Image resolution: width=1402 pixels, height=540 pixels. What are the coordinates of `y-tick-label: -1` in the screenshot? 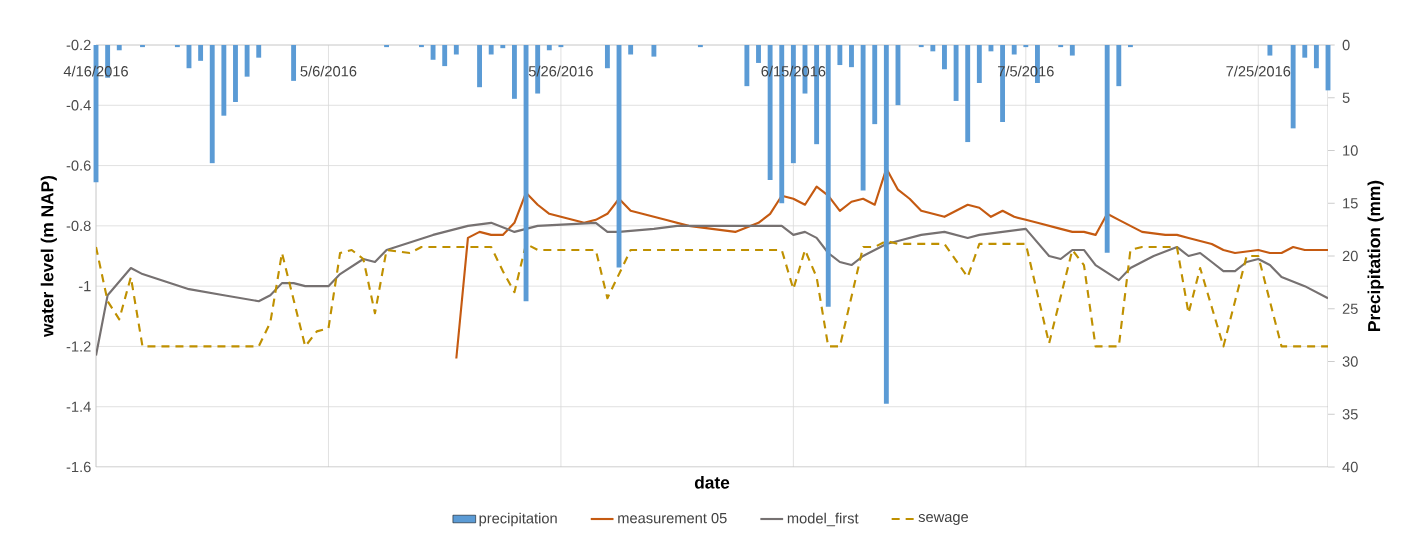 It's located at (84, 286).